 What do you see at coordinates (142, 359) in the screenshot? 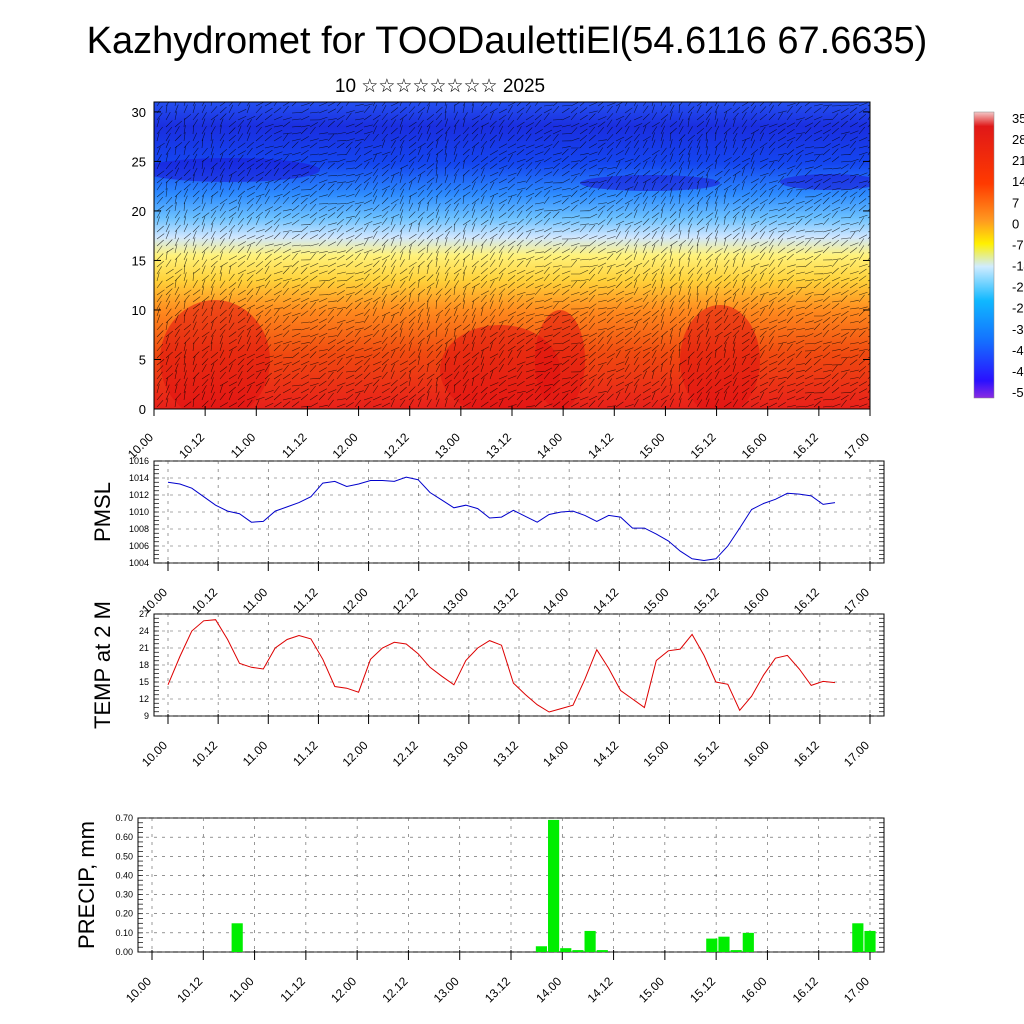
I see `heatmap-ytick-label: 5` at bounding box center [142, 359].